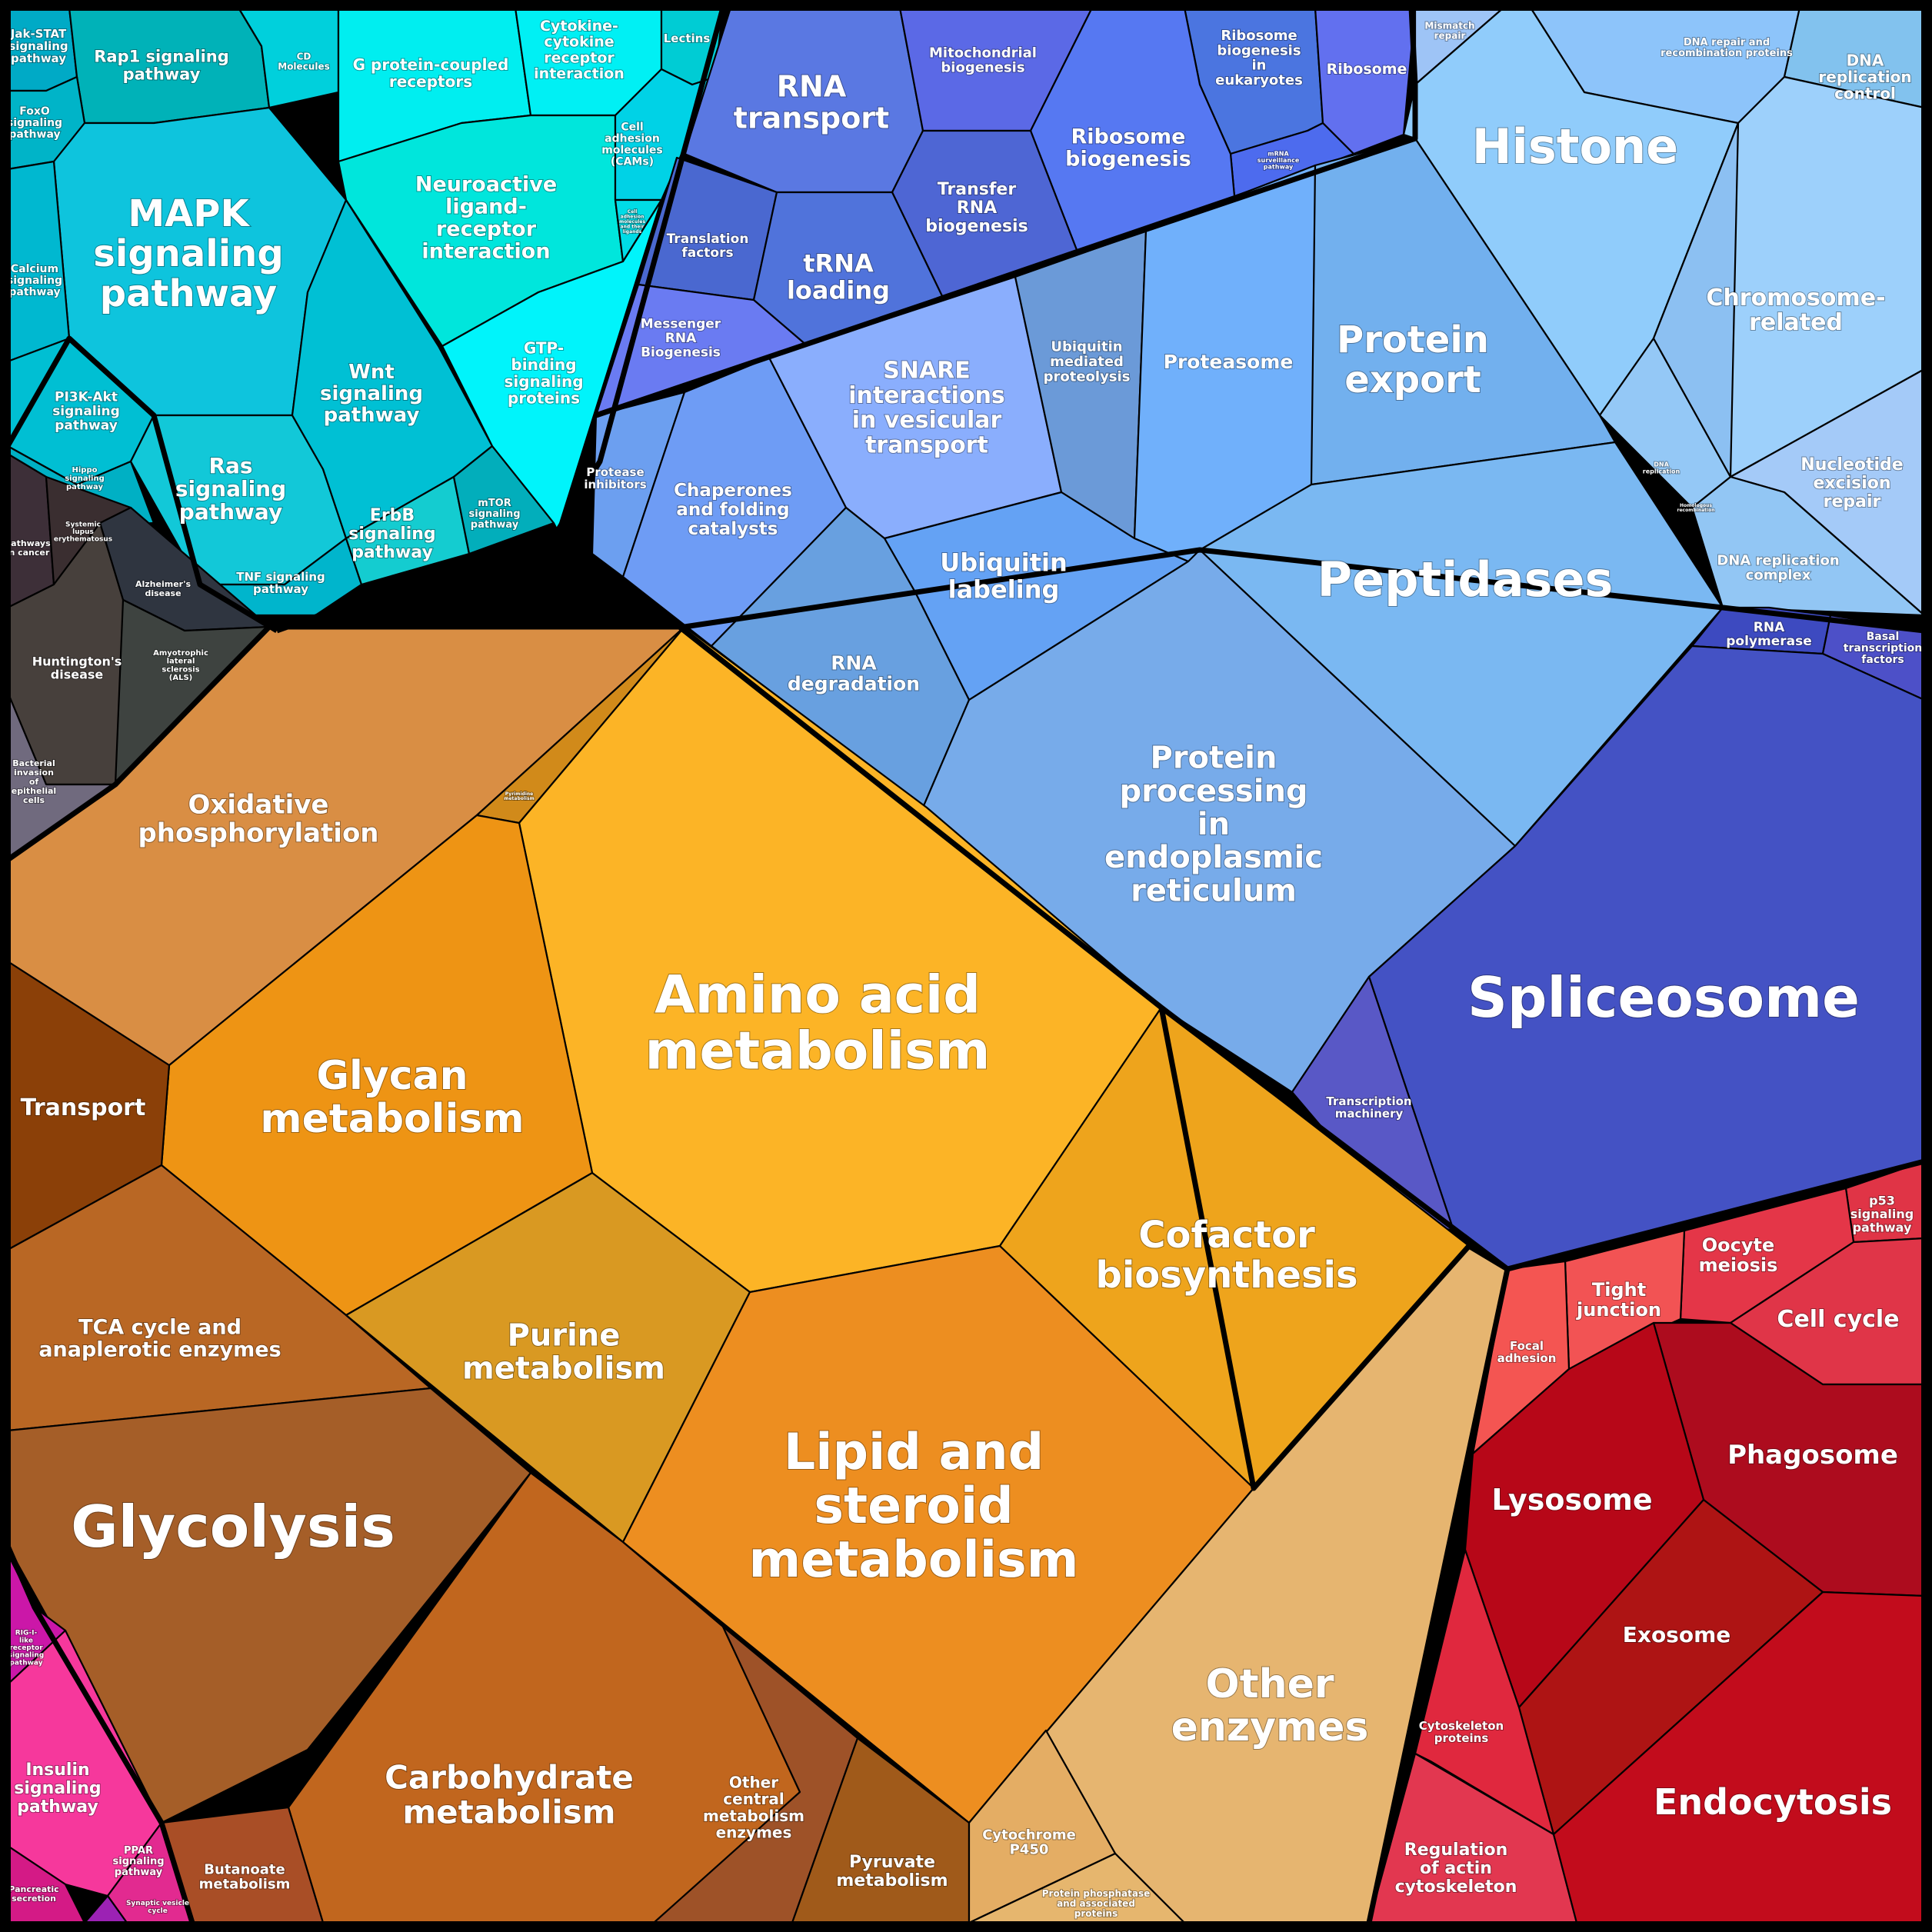 This screenshot has width=1932, height=1932. I want to click on label-tight-junction: Tight junction, so click(1618, 1300).